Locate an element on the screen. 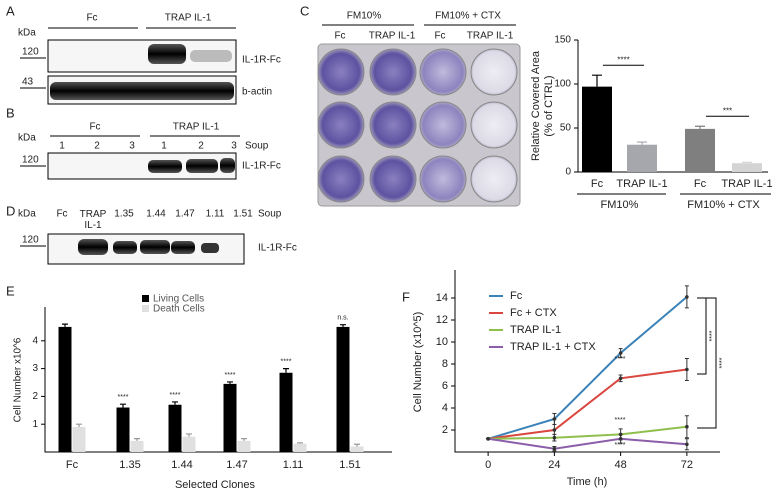 The width and height of the screenshot is (775, 492). lane-label: 1.11 is located at coordinates (215, 214).